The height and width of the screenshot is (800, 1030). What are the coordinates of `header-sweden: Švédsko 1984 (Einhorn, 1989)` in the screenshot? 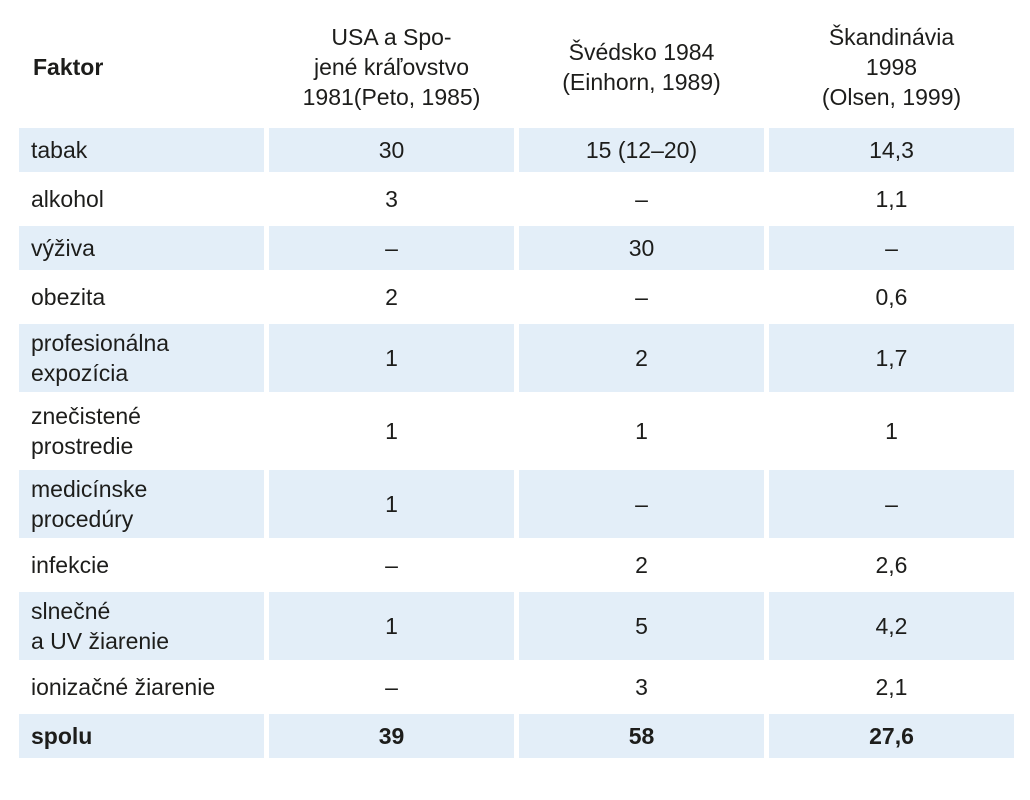 It's located at (641, 67).